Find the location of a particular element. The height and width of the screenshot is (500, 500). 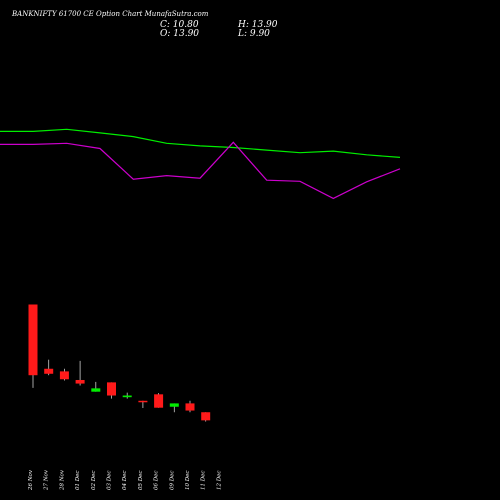

high-value: H: 13.90 is located at coordinates (258, 25).